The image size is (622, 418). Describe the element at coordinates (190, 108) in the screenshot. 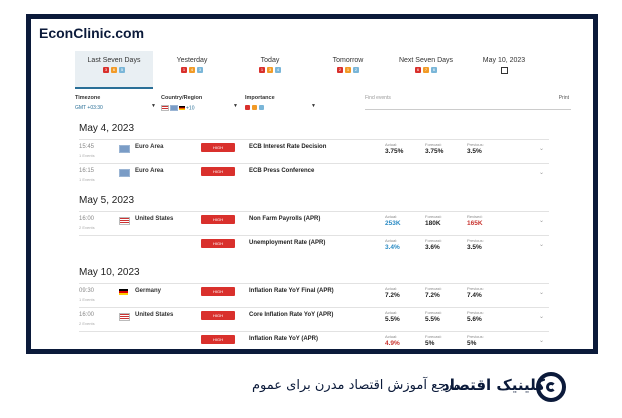

I see `country-count: +10` at that location.